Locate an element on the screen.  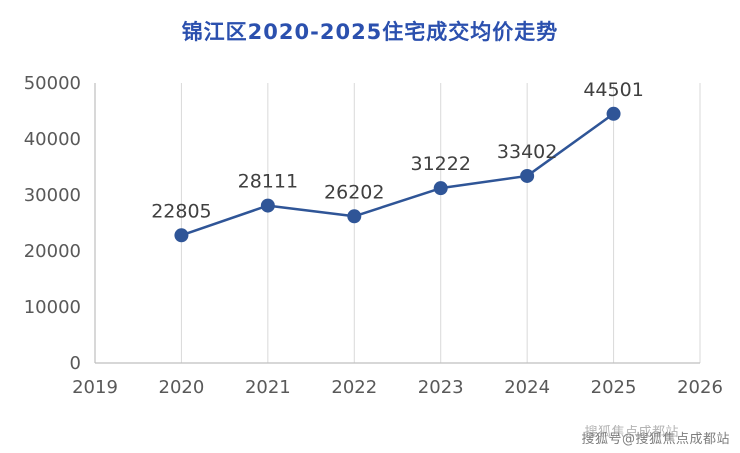
x-tick-label-2020: 2020 is located at coordinates (182, 387).